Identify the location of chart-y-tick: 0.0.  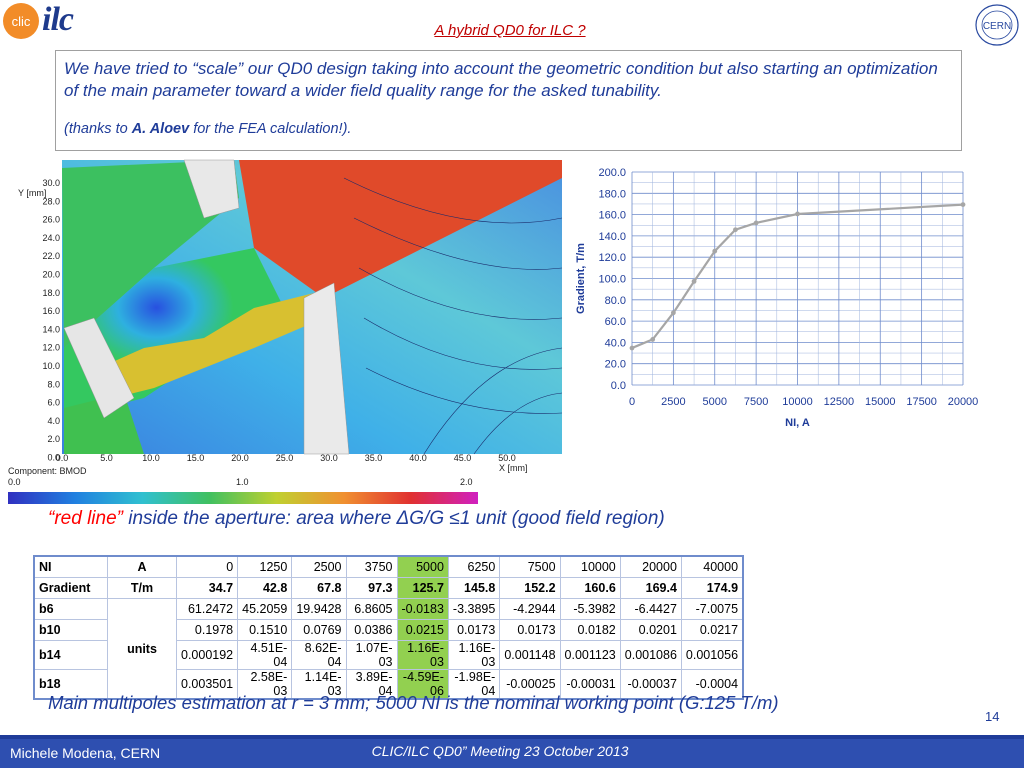
(618, 386).